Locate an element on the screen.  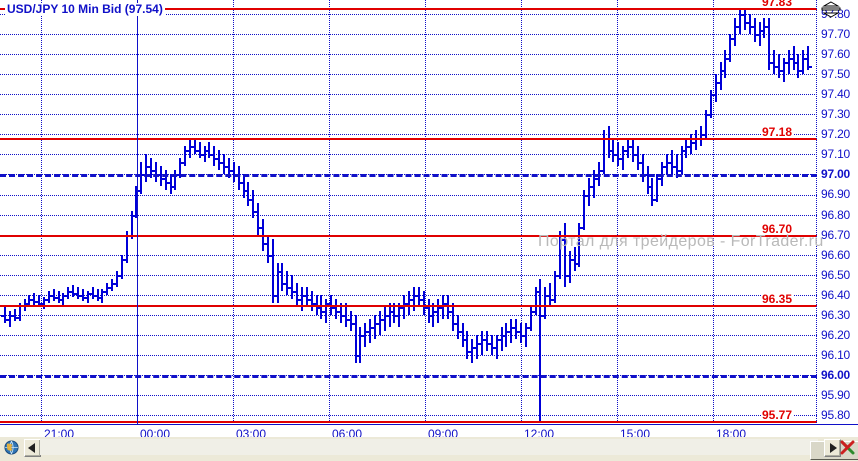
price-axis-label: 97.70 is located at coordinates (836, 34).